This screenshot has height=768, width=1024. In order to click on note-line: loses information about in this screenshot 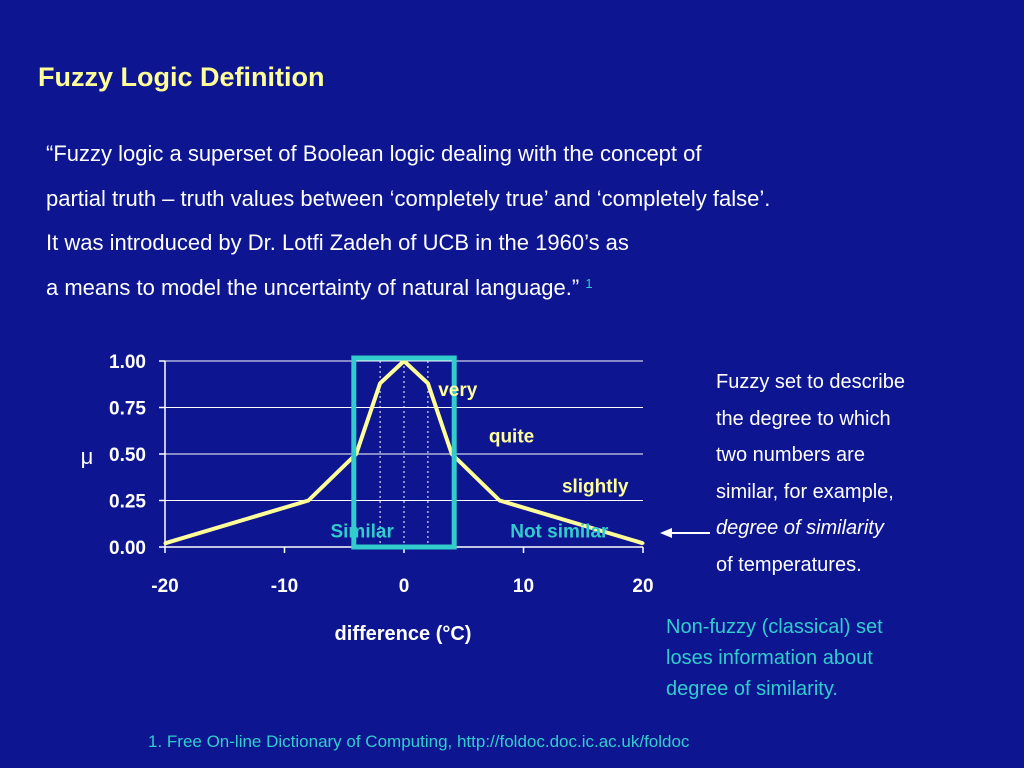, I will do `click(769, 658)`.